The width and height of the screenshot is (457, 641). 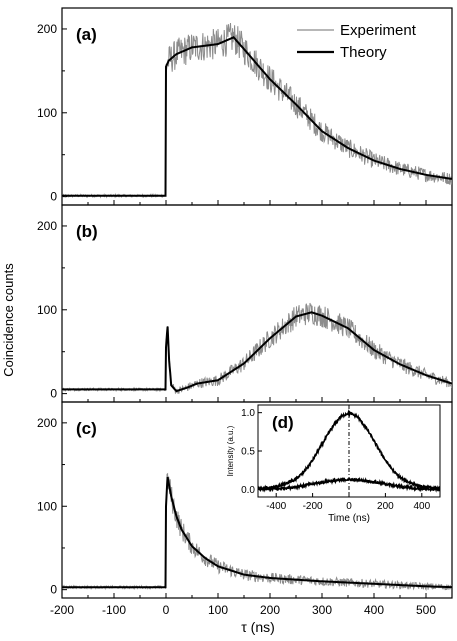 What do you see at coordinates (322, 610) in the screenshot?
I see `x-tick-label: 300` at bounding box center [322, 610].